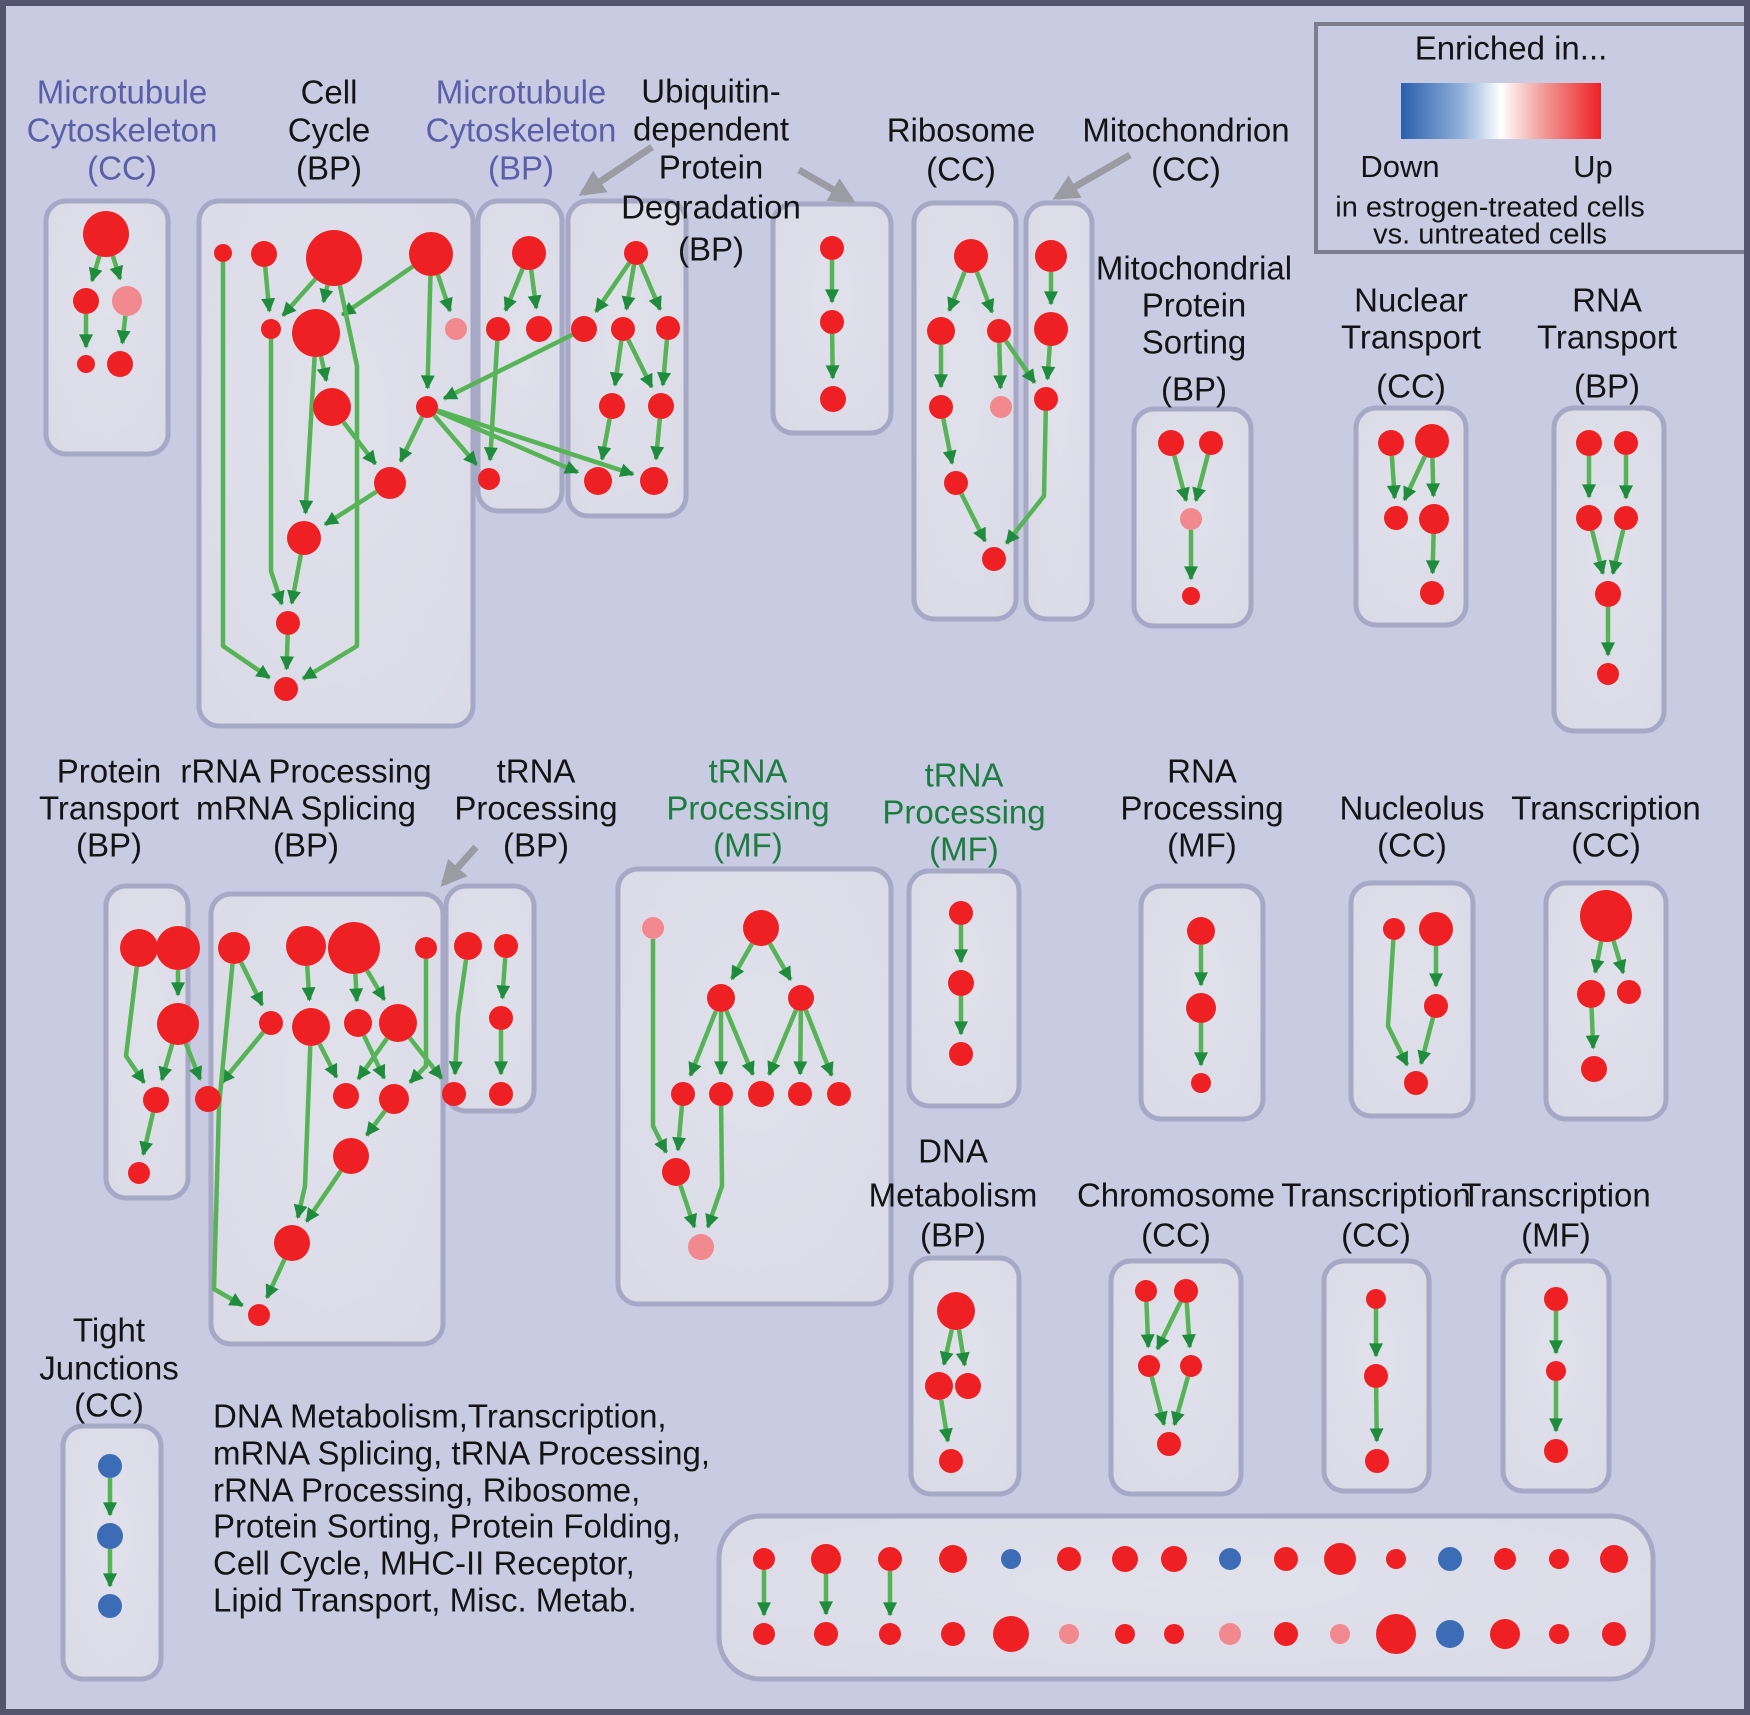 The image size is (1750, 1715). What do you see at coordinates (1411, 386) in the screenshot?
I see `cluster-label-nuclear-transport-cc: (CC)` at bounding box center [1411, 386].